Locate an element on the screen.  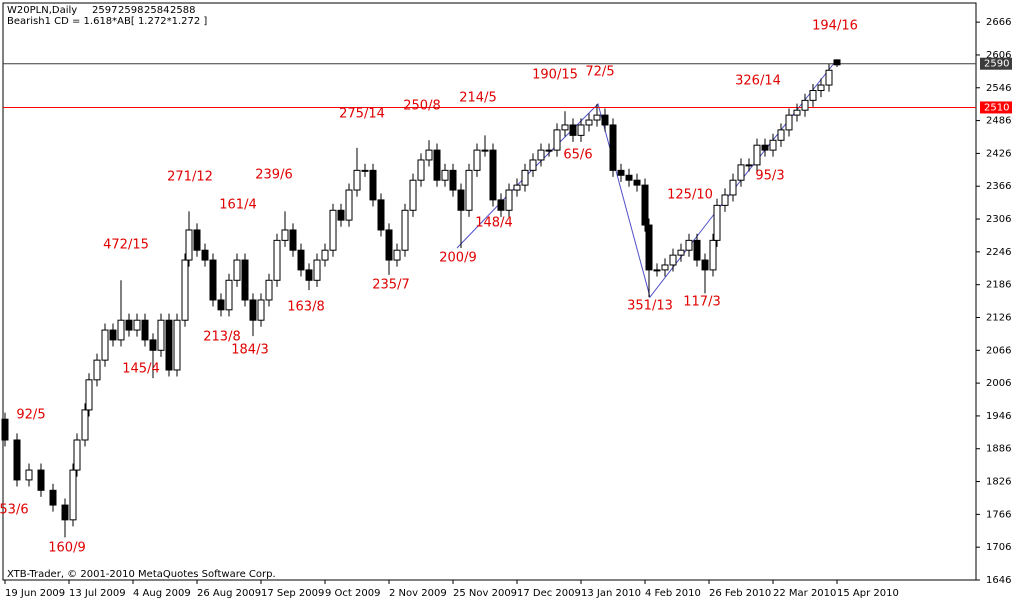
indicator-label: Bearish1 CD = 1.618*AB[ 1.272*1.272 ] is located at coordinates (107, 21).